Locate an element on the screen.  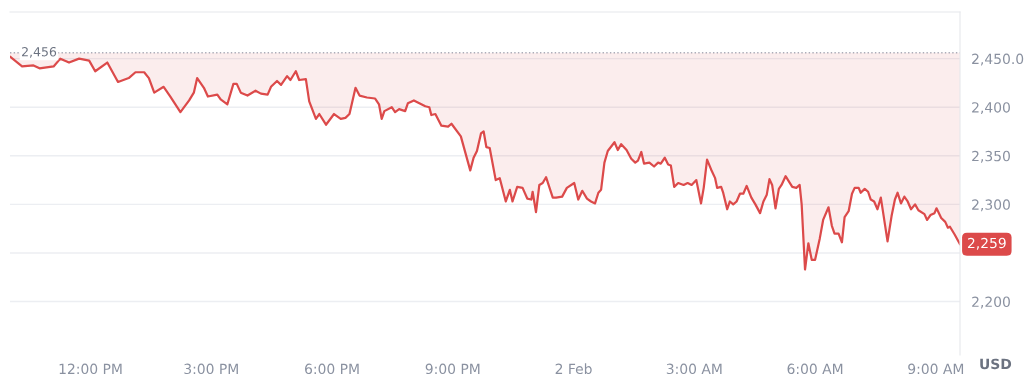
y-tick-label: 2,350 is located at coordinates (991, 156).